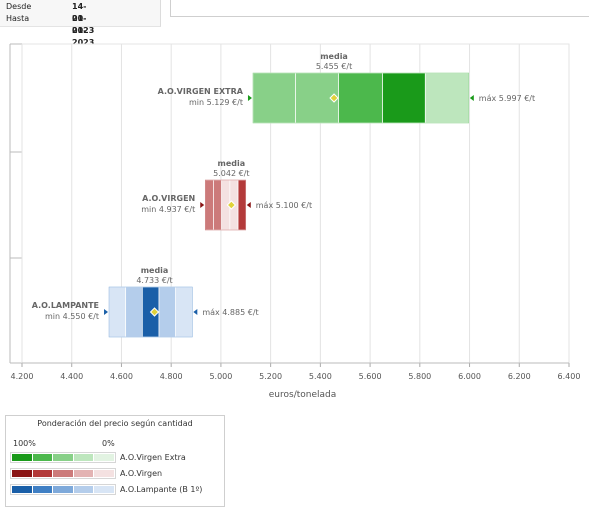  What do you see at coordinates (334, 98) in the screenshot?
I see `media-marker-a-o-virgen-extra` at bounding box center [334, 98].